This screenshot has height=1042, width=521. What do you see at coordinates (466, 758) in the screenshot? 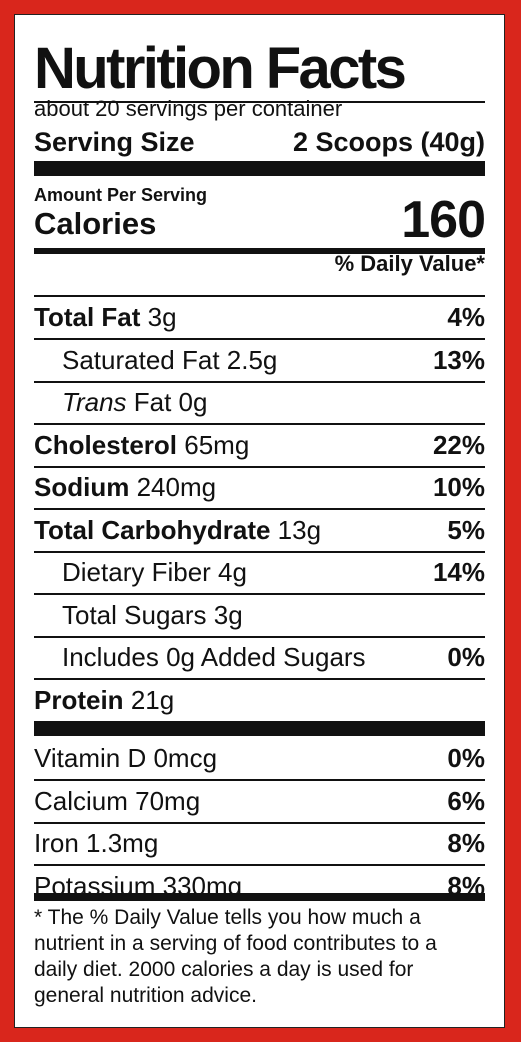
I see `vitamin-dv: 0%` at bounding box center [466, 758].